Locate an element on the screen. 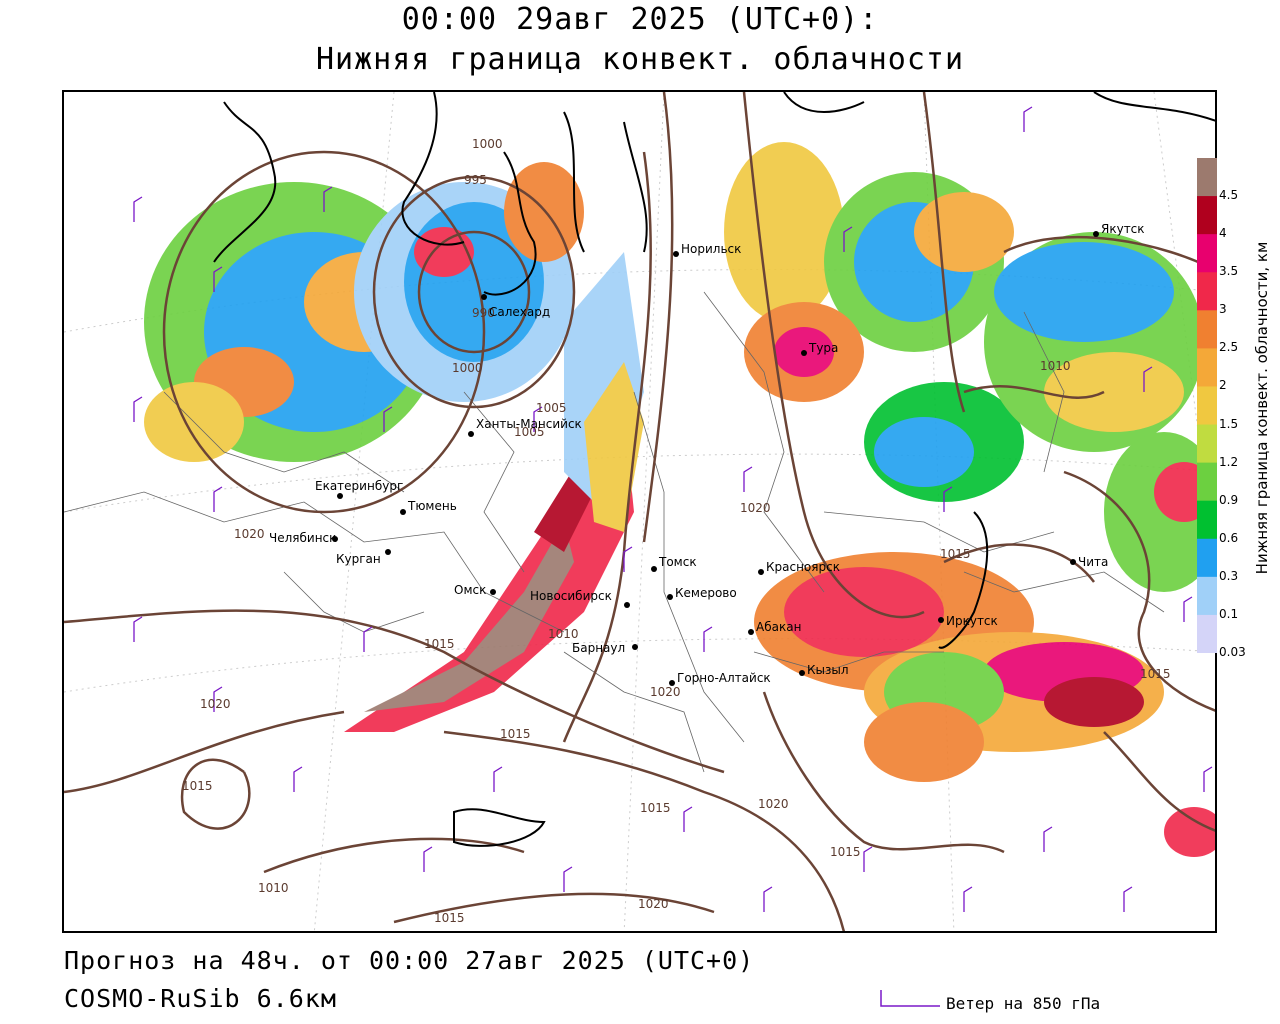 The width and height of the screenshot is (1280, 1024). city-label: Екатеринбург is located at coordinates (359, 486).